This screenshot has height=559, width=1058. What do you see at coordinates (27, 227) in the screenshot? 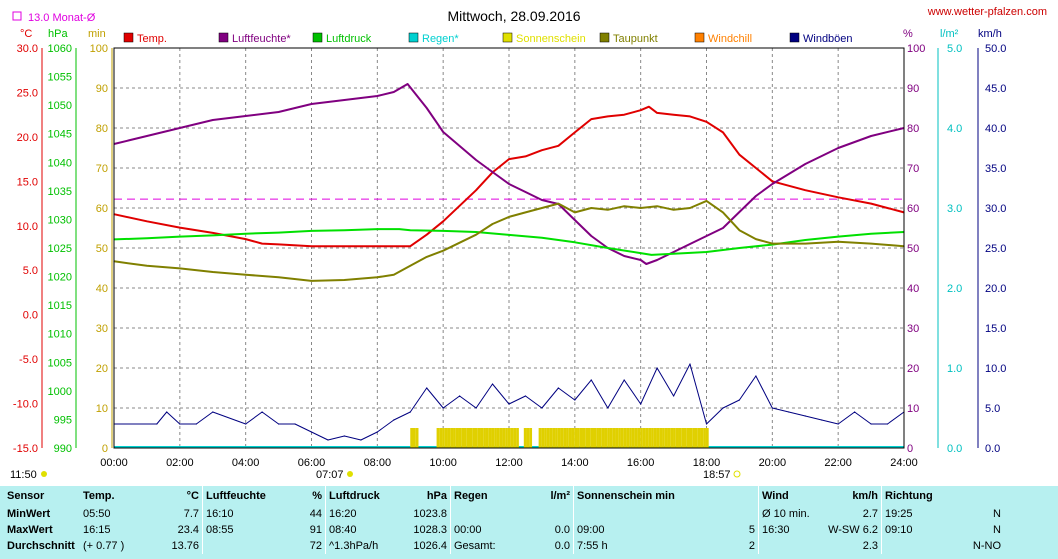
I see `temp-axis-tick: 10.0` at bounding box center [27, 227].